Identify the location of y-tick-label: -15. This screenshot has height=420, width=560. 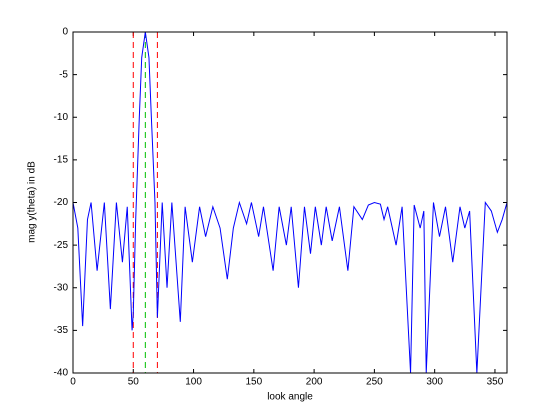
(61, 160).